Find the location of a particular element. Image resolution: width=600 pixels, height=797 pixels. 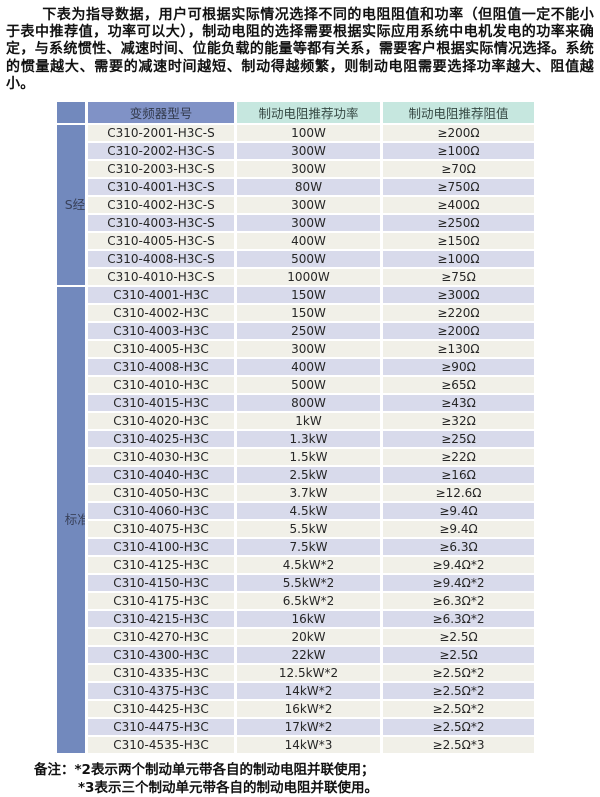

table-row: C310-4125-H3C 4.5kW*2 ≥9.4Ω*2 is located at coordinates (295, 565).